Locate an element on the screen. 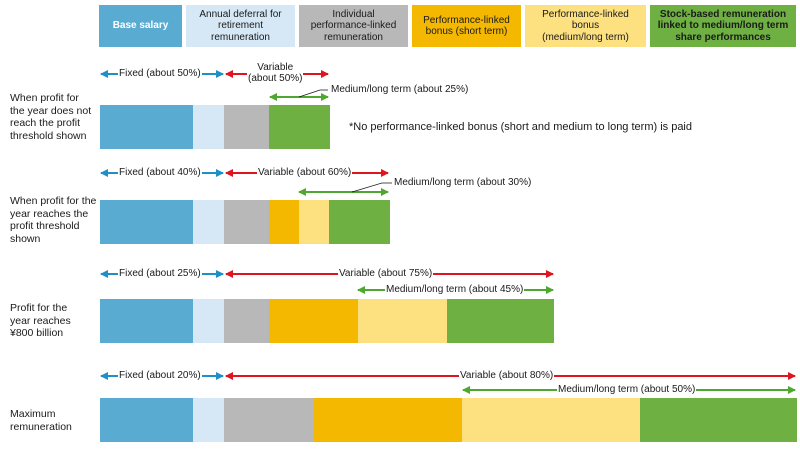  row4-seg-annual-deferral is located at coordinates (208, 420).